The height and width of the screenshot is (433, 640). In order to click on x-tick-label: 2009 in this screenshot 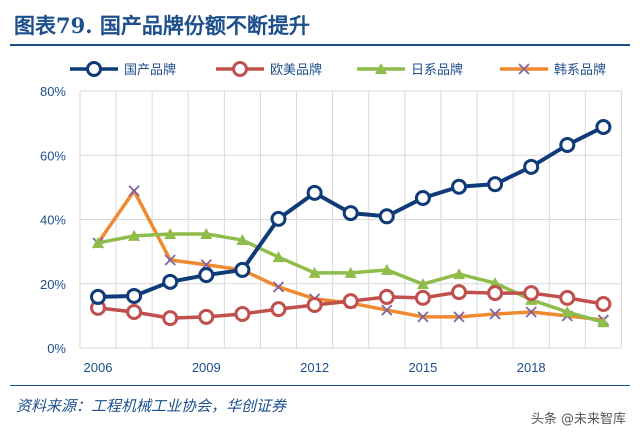, I will do `click(206, 367)`.